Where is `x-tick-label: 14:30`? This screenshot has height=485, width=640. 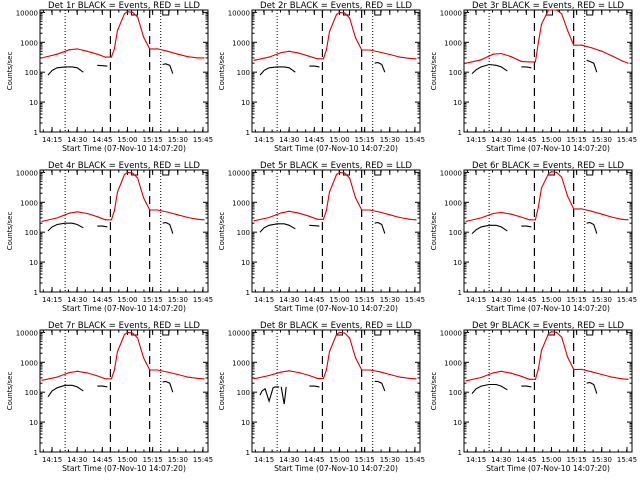
x-tick-label: 14:30 is located at coordinates (501, 460).